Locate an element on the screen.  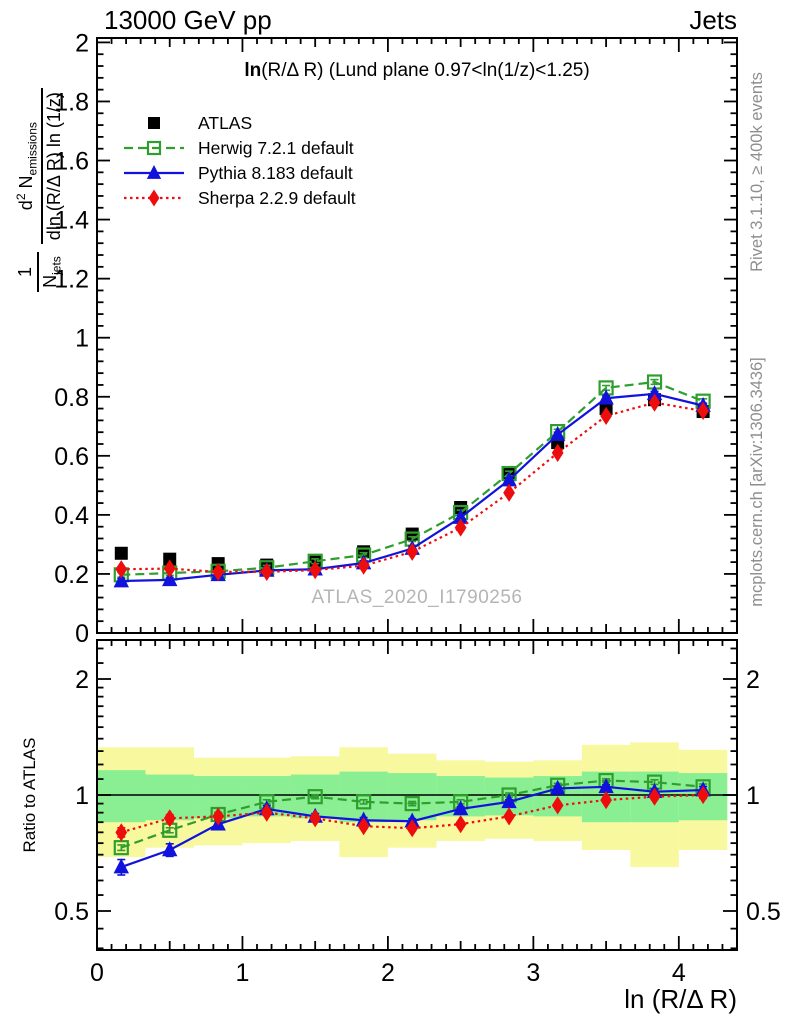
ratio-y-axis-label: Ratio to ATLAS is located at coordinates (29, 795).